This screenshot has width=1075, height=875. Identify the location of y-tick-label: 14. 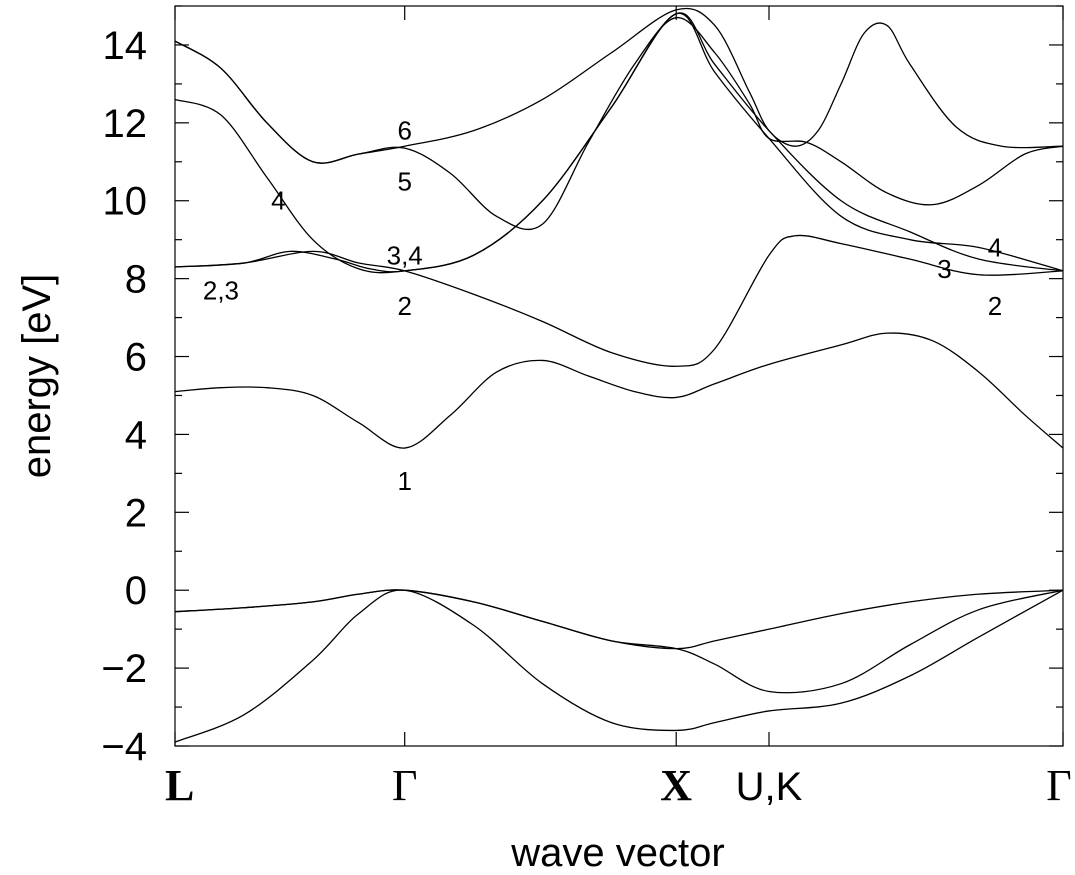
(125, 46).